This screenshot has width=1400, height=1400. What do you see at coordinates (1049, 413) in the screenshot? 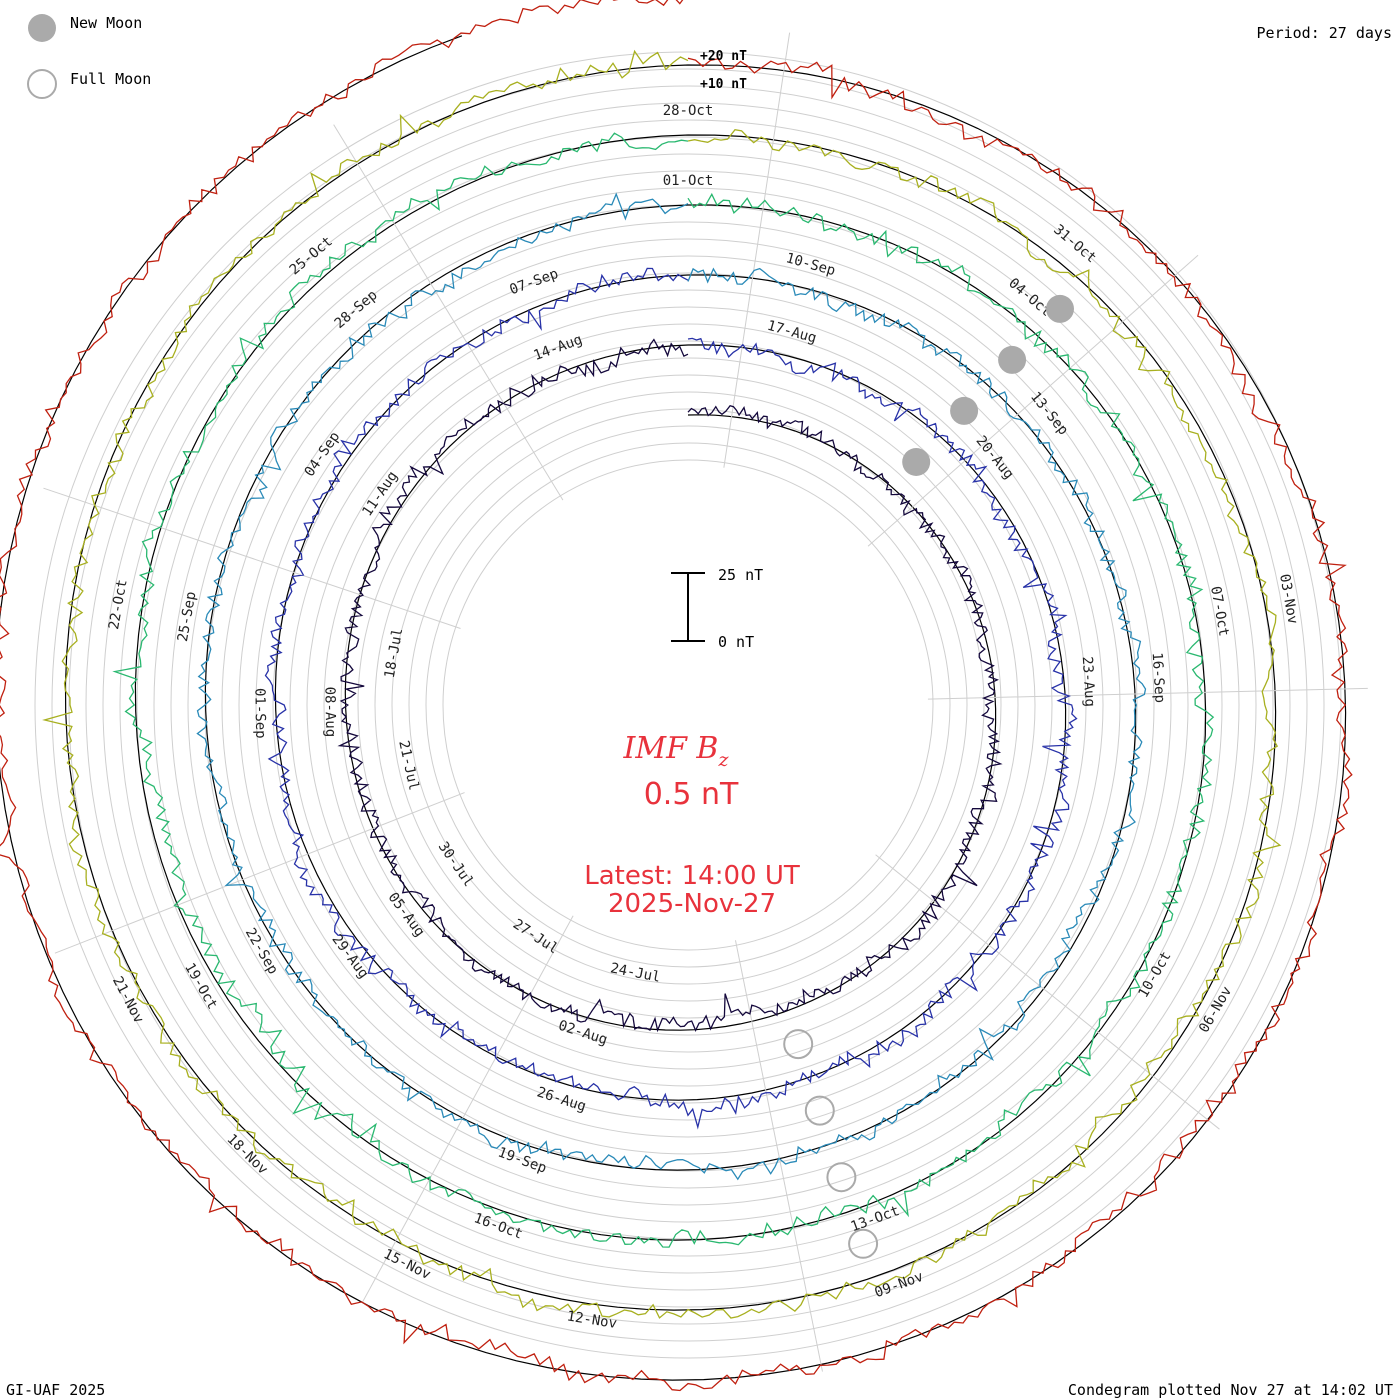
I see `date-label: 13-Sep` at bounding box center [1049, 413].